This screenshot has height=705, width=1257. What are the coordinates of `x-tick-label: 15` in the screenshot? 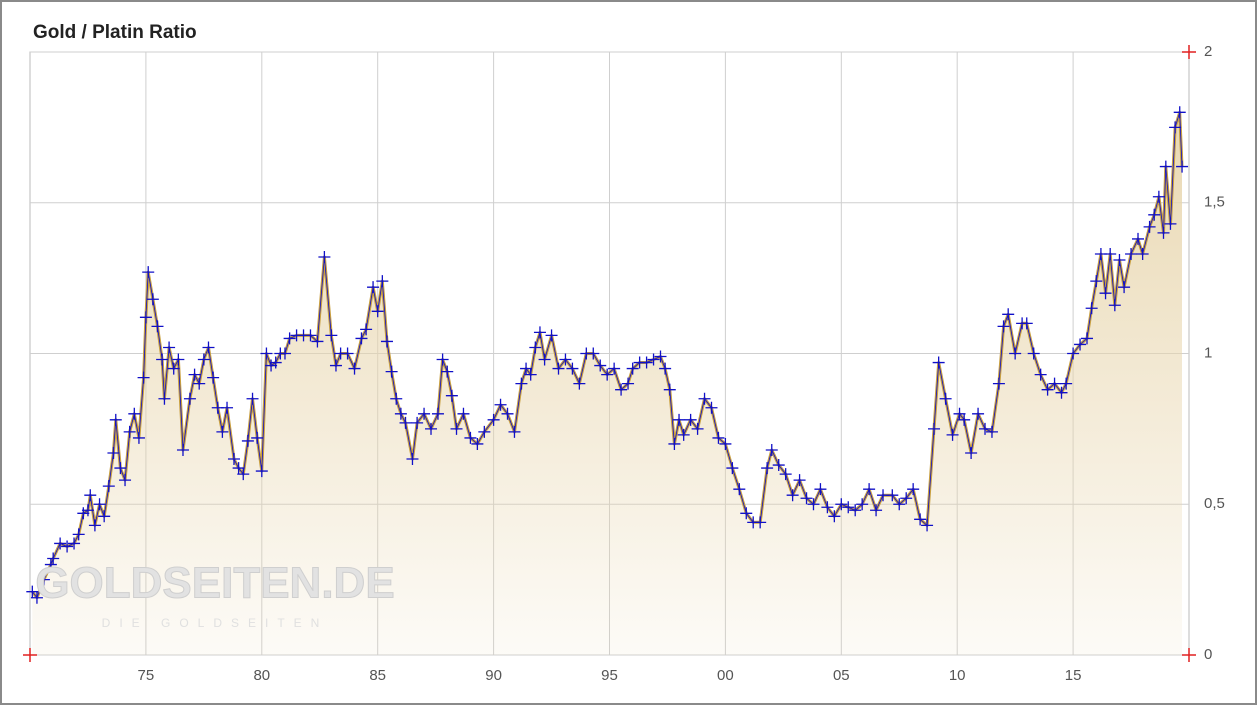 It's located at (1073, 675).